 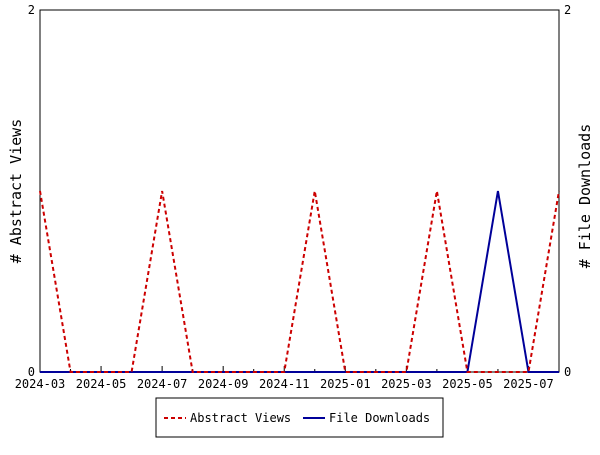 What do you see at coordinates (240, 418) in the screenshot?
I see `legend-label-abstract-views: Abstract Views` at bounding box center [240, 418].